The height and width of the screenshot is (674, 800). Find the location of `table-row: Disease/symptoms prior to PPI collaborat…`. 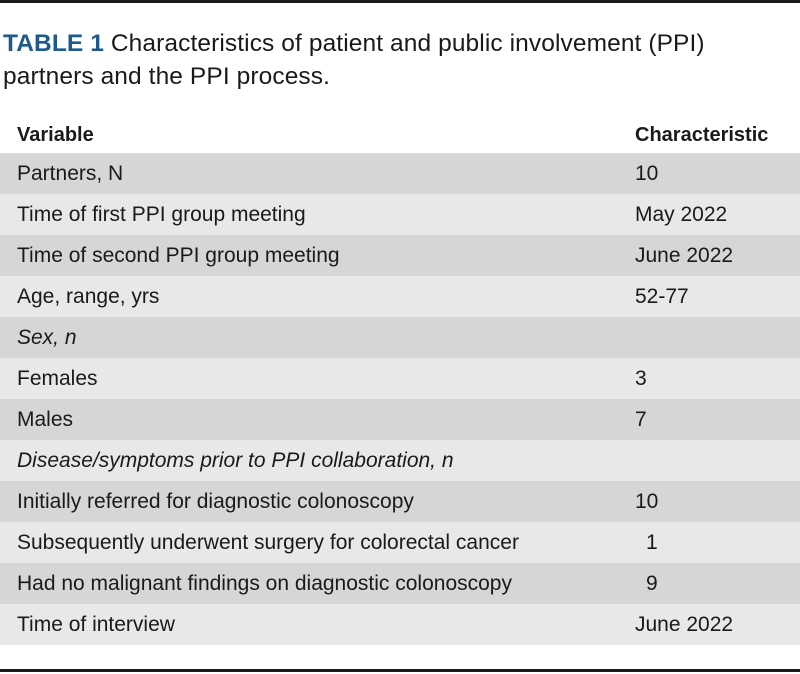

table-row: Disease/symptoms prior to PPI collaborat… is located at coordinates (400, 460).